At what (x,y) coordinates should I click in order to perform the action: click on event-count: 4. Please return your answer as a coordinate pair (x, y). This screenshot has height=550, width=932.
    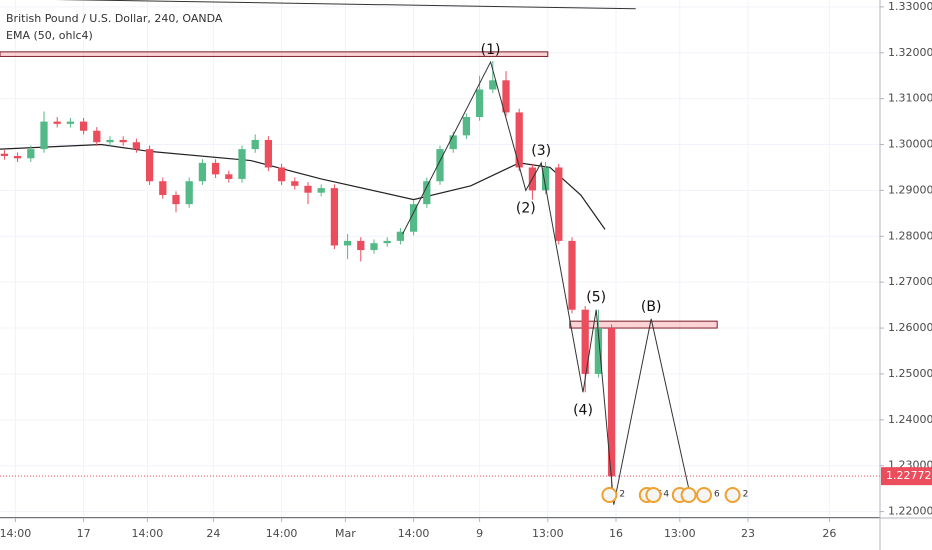
    Looking at the image, I should click on (666, 495).